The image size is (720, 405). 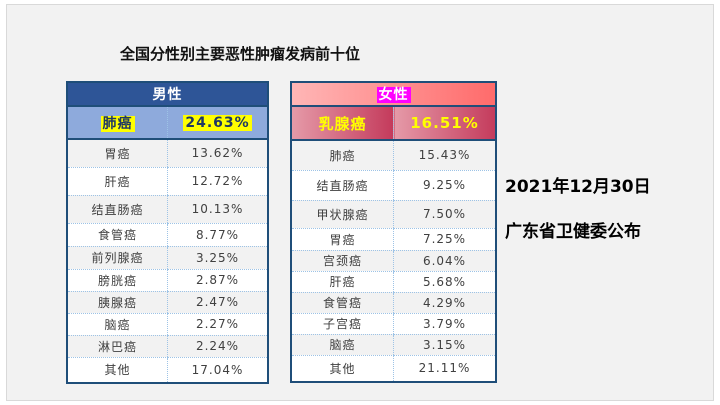 What do you see at coordinates (117, 346) in the screenshot?
I see `cancer-name-cell: 淋巴癌` at bounding box center [117, 346].